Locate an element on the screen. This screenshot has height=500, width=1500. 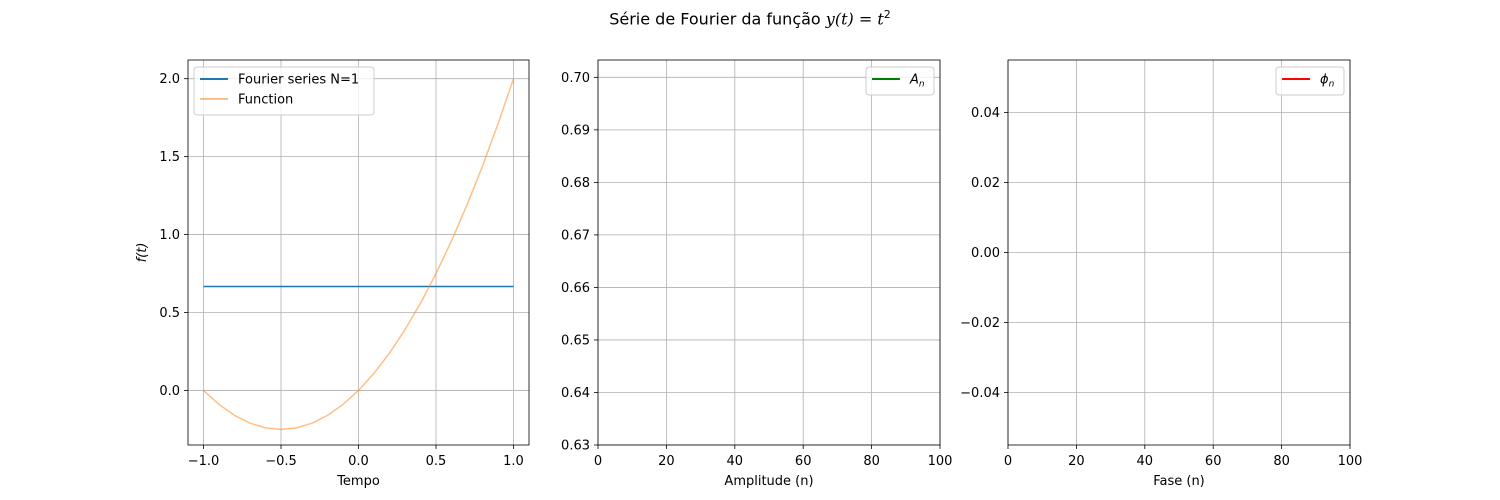
y-tick-label: 1.0 is located at coordinates (169, 235).